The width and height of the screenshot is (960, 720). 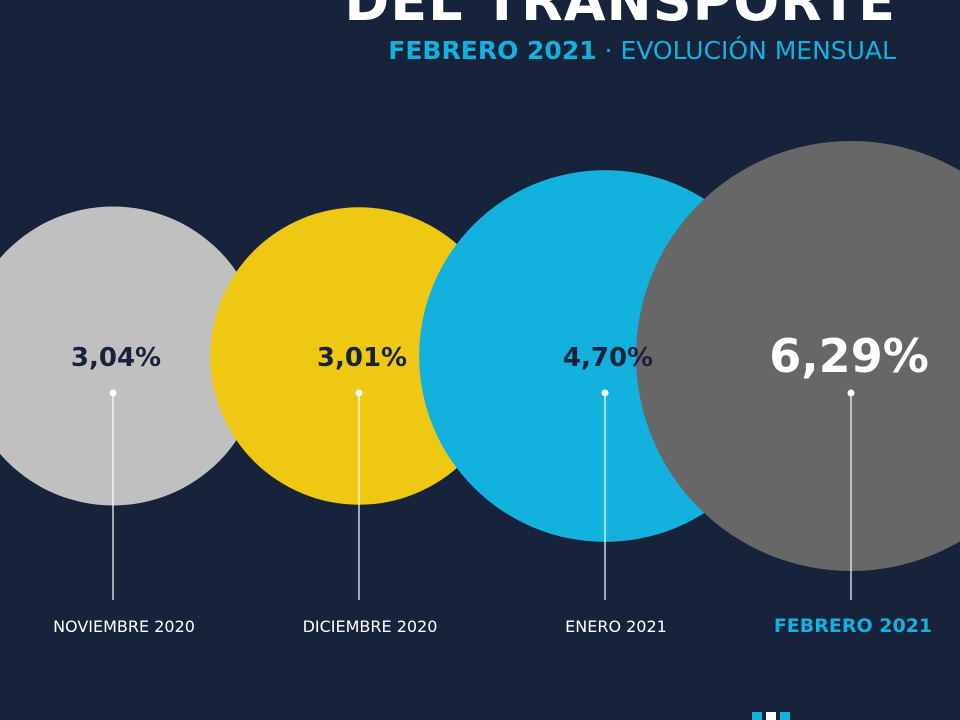 I want to click on month-label-0: NOVIEMBRE 2020, so click(x=124, y=626).